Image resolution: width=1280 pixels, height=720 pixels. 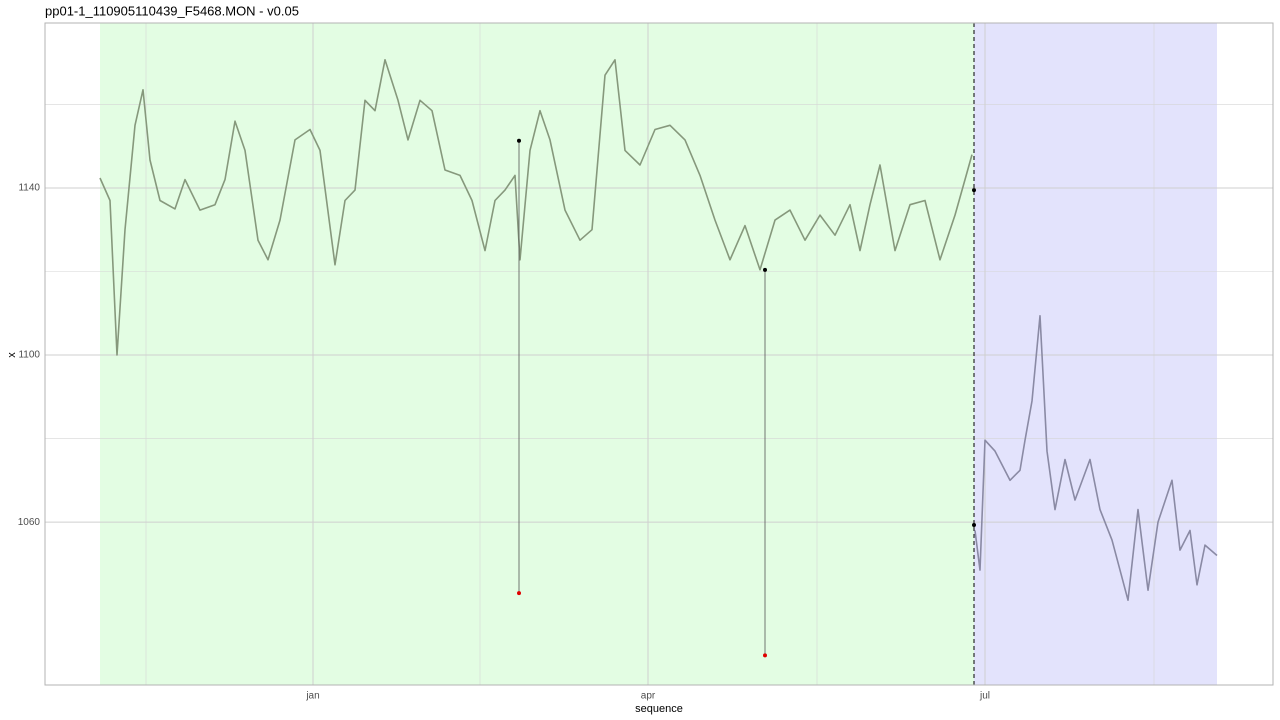 What do you see at coordinates (172, 10) in the screenshot?
I see `chart-title: pp01-1_110905110439_F5468.MON - v0.05` at bounding box center [172, 10].